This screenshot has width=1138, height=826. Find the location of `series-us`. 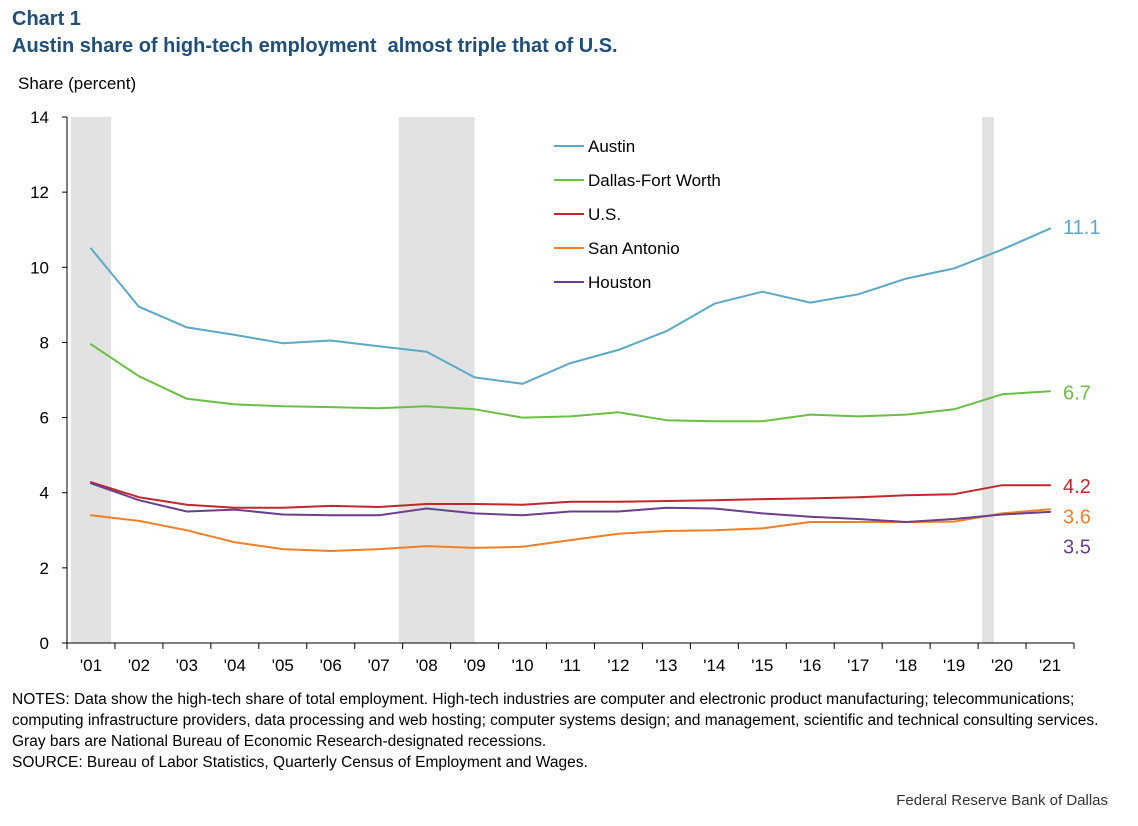

series-us is located at coordinates (570, 495).